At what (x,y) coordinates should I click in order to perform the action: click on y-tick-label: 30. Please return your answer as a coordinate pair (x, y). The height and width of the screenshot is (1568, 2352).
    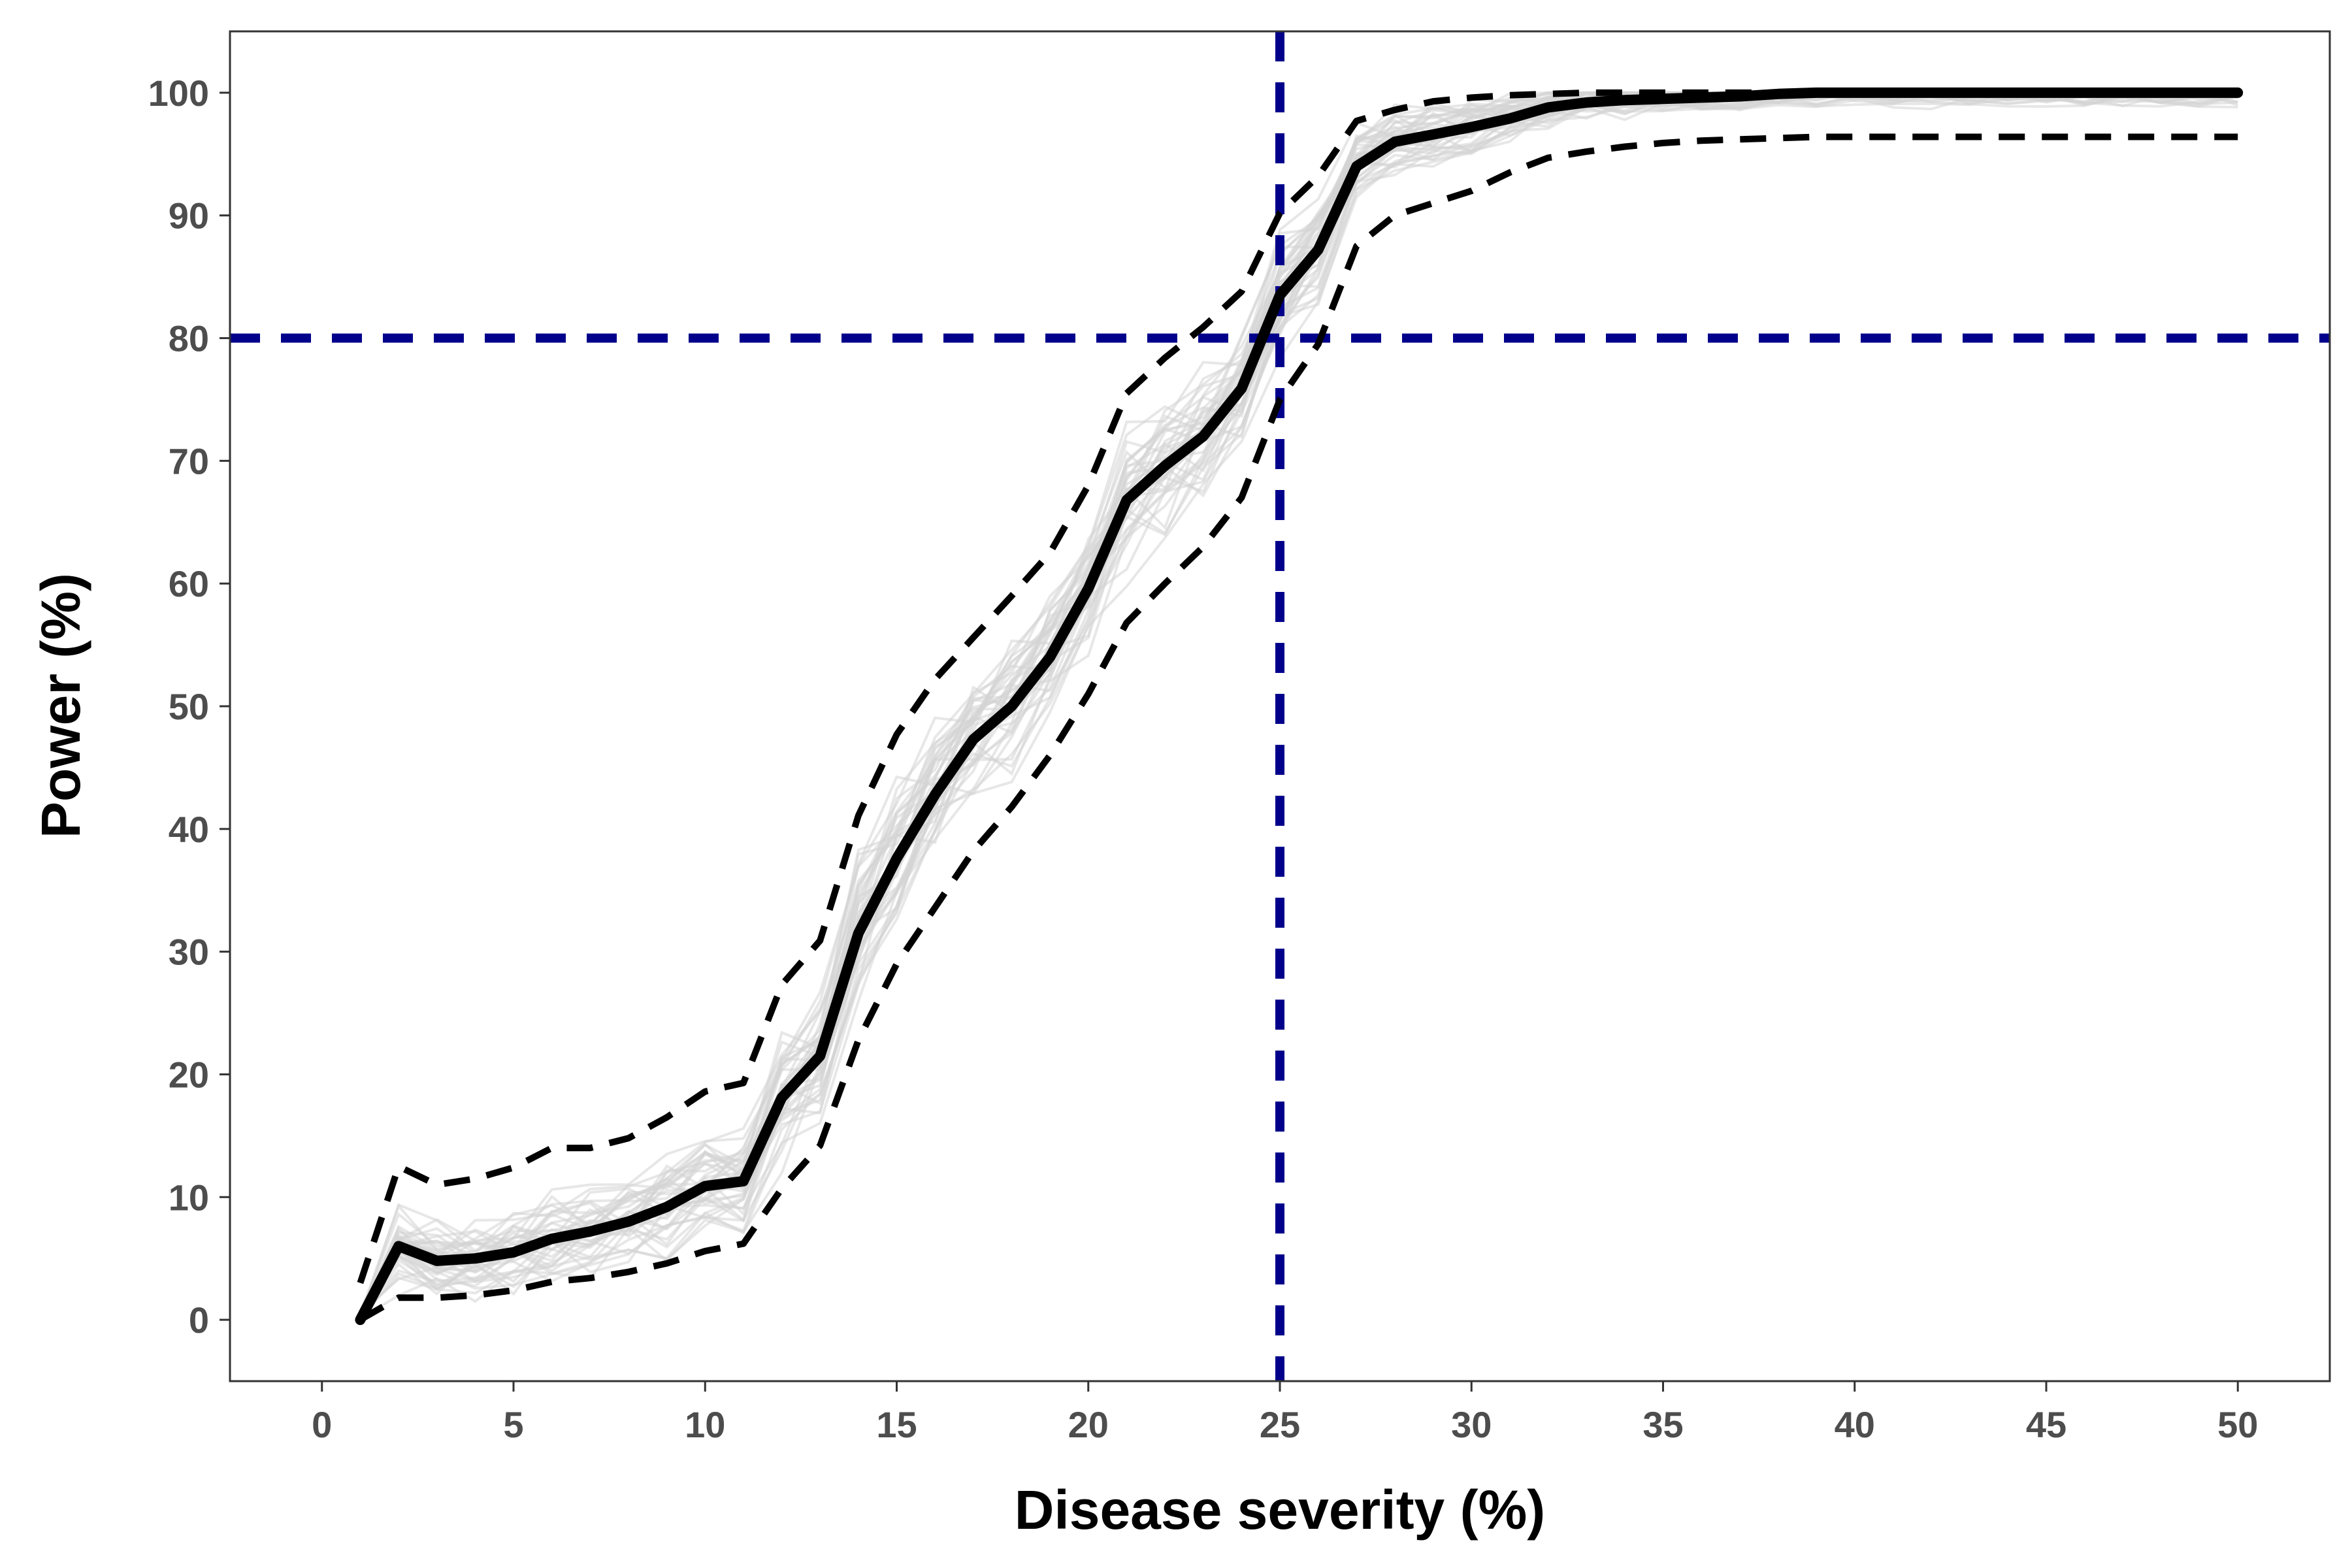
    Looking at the image, I should click on (189, 952).